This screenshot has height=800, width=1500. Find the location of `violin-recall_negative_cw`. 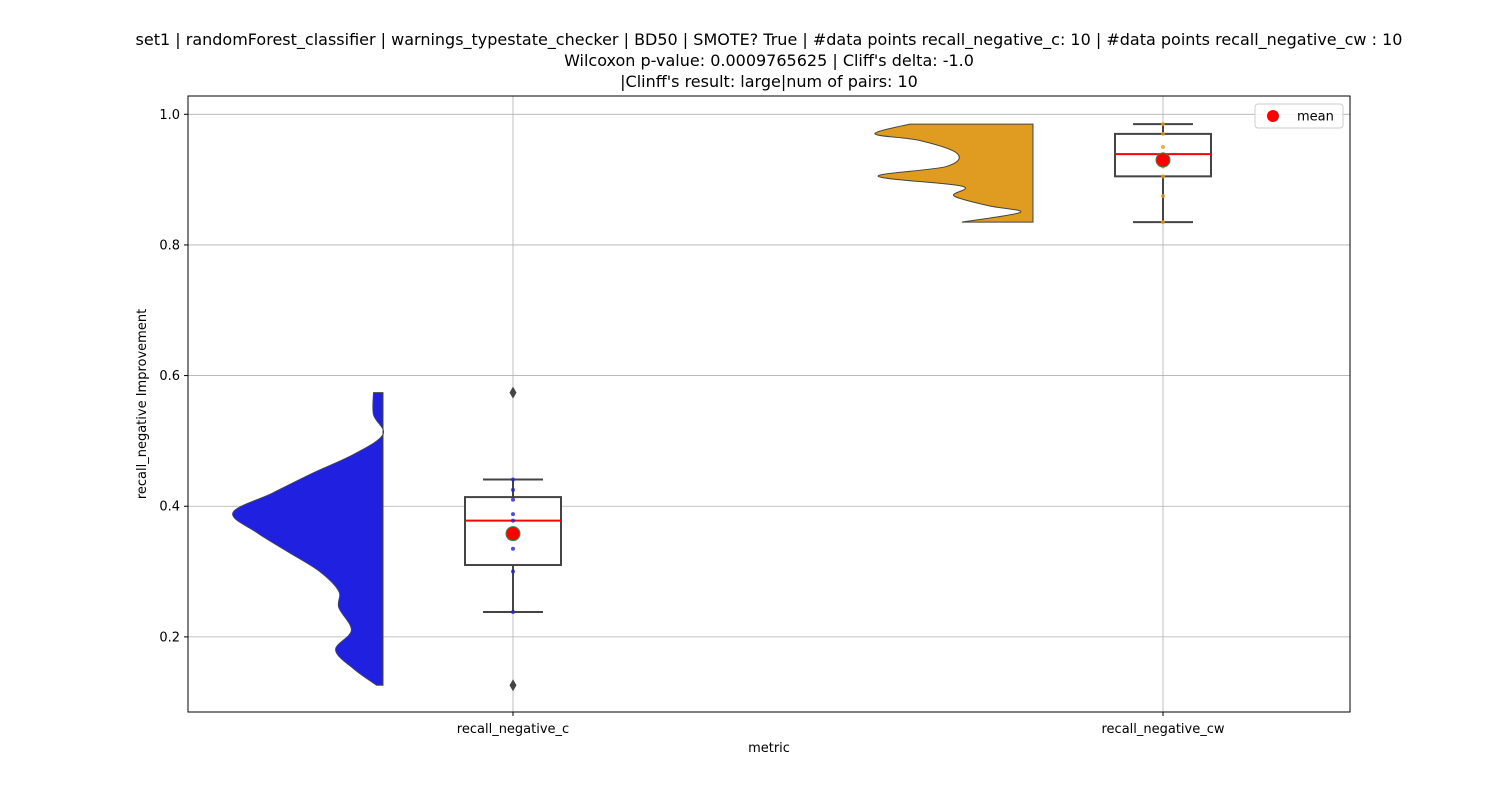

violin-recall_negative_cw is located at coordinates (954, 173).